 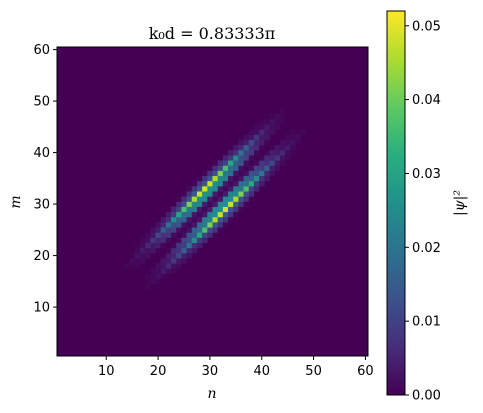 I want to click on y-tick-label: 30, so click(x=41, y=205).